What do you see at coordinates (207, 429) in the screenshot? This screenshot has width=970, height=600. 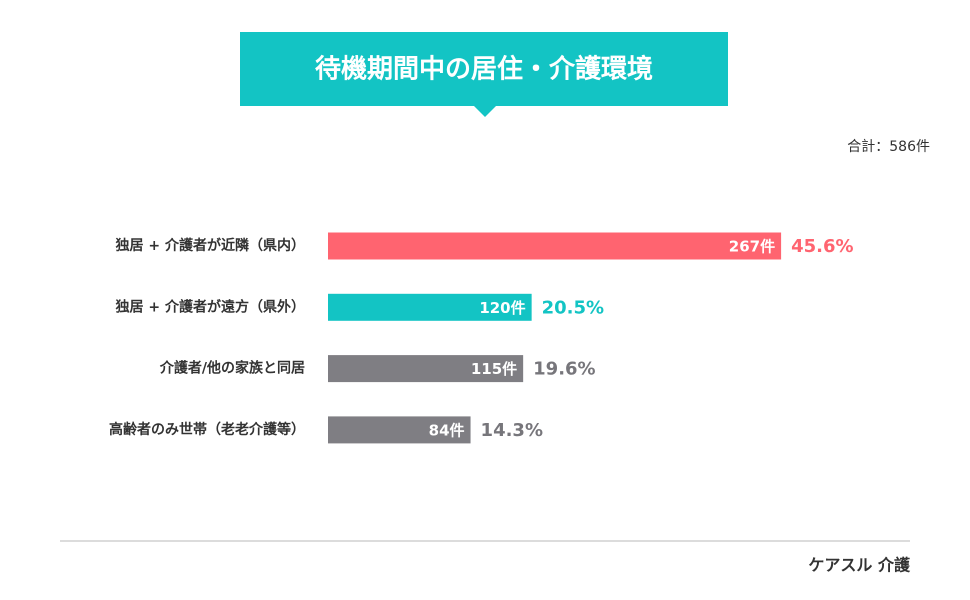 I see `category-label: 高齢者のみ世帯（老老介護等）` at bounding box center [207, 429].